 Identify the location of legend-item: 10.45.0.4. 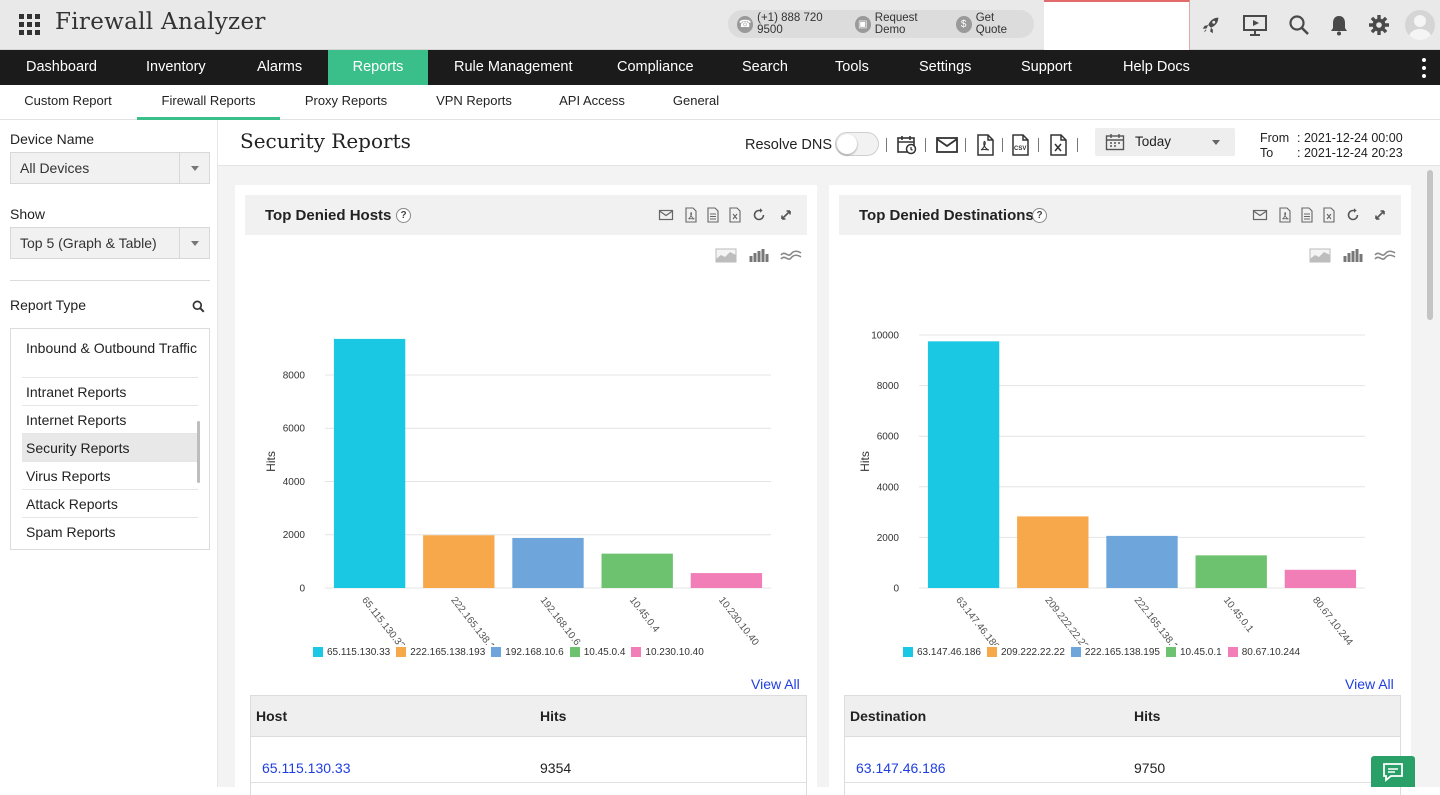
(597, 652).